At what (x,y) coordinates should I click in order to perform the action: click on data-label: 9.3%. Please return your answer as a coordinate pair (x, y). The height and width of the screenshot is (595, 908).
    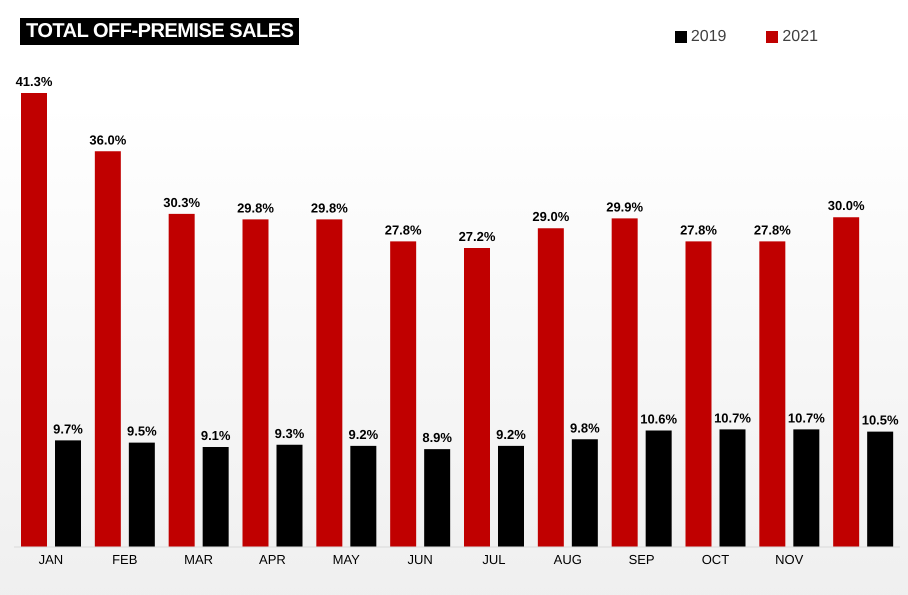
    Looking at the image, I should click on (289, 433).